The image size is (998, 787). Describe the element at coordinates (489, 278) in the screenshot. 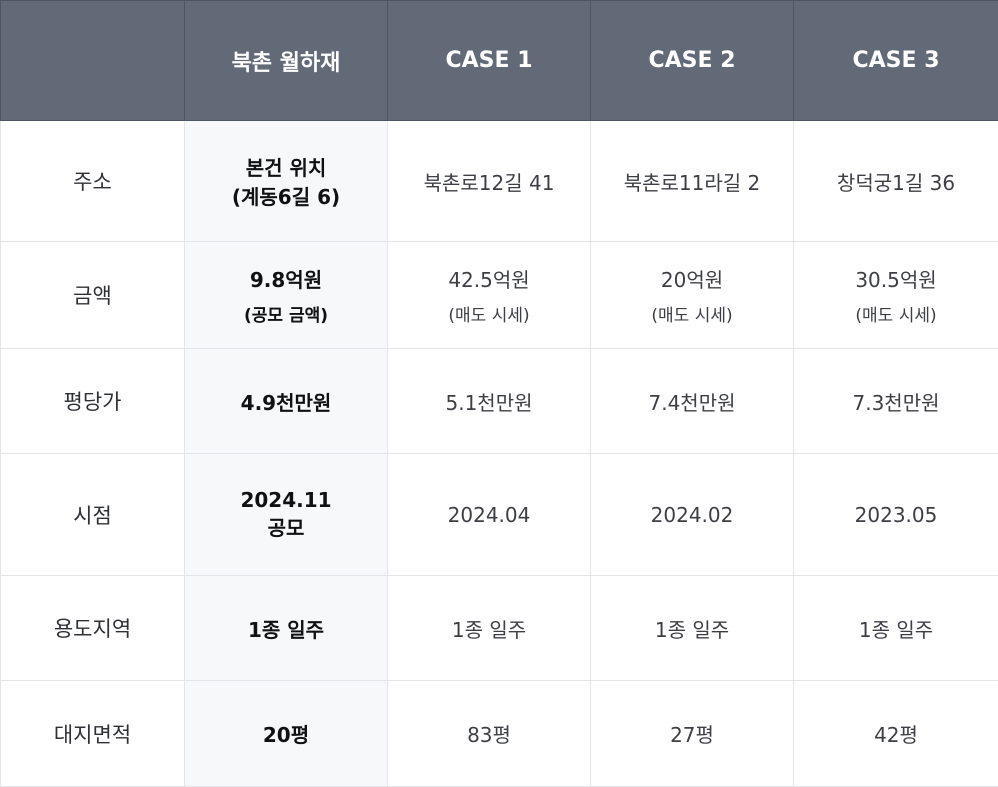

I see `case-1-amount-main: 42.5억원` at that location.